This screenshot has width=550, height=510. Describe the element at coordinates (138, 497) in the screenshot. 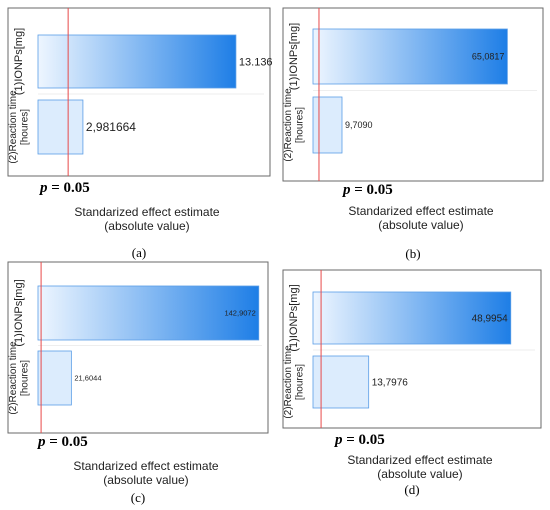

I see `panel-caption: (c)` at that location.